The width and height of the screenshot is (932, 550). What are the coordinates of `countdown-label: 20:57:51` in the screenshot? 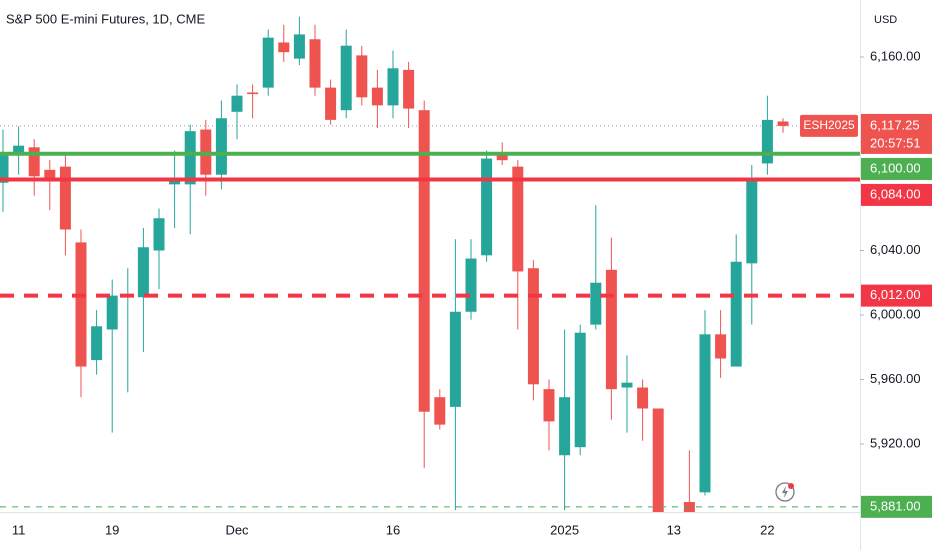 It's located at (895, 142).